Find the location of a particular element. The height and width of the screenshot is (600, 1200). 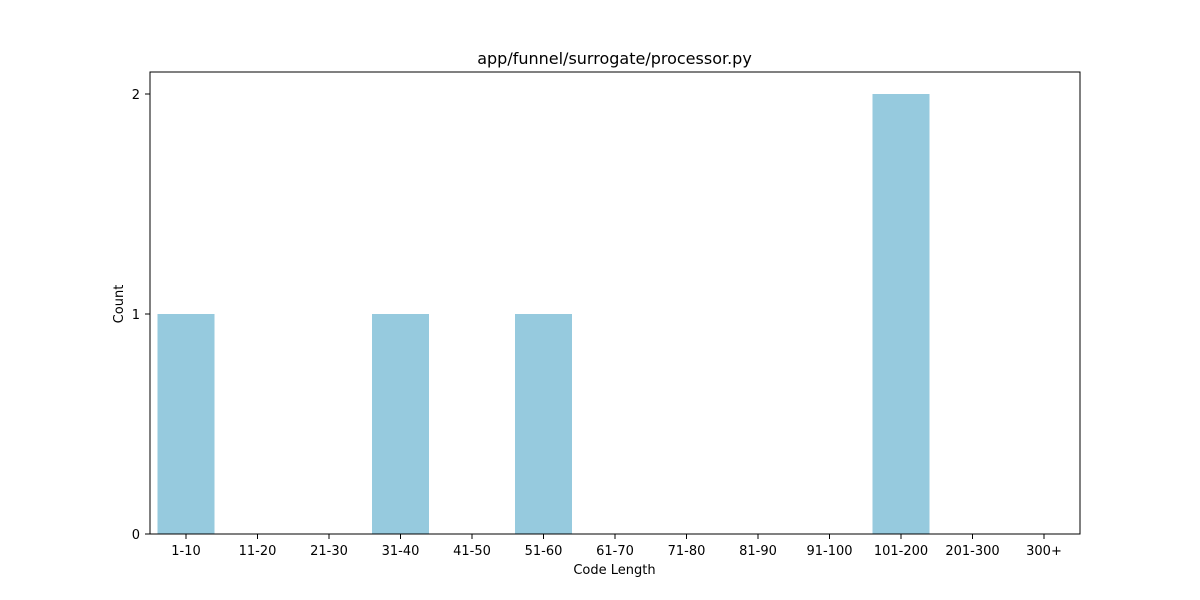

x-tick-label: 81-90 is located at coordinates (758, 551).